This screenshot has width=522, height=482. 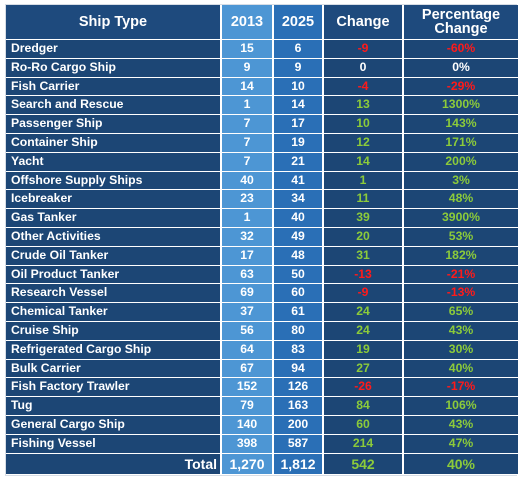 What do you see at coordinates (262, 200) in the screenshot?
I see `table-row: Icebreaker 23 34 11 48%` at bounding box center [262, 200].